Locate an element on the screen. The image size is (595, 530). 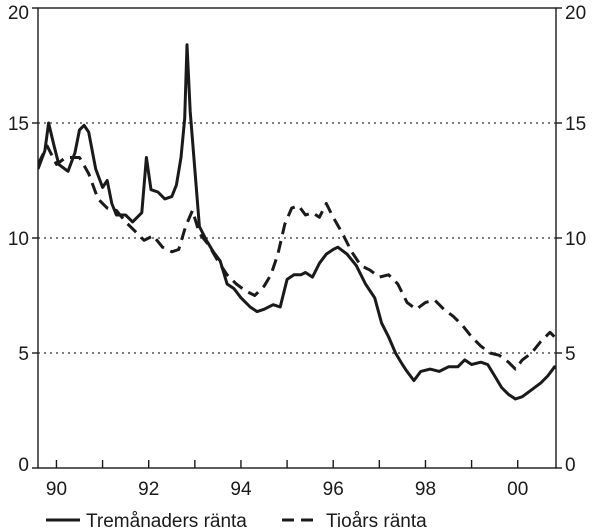
ytick-label-left-0: 0 is located at coordinates (23, 465).